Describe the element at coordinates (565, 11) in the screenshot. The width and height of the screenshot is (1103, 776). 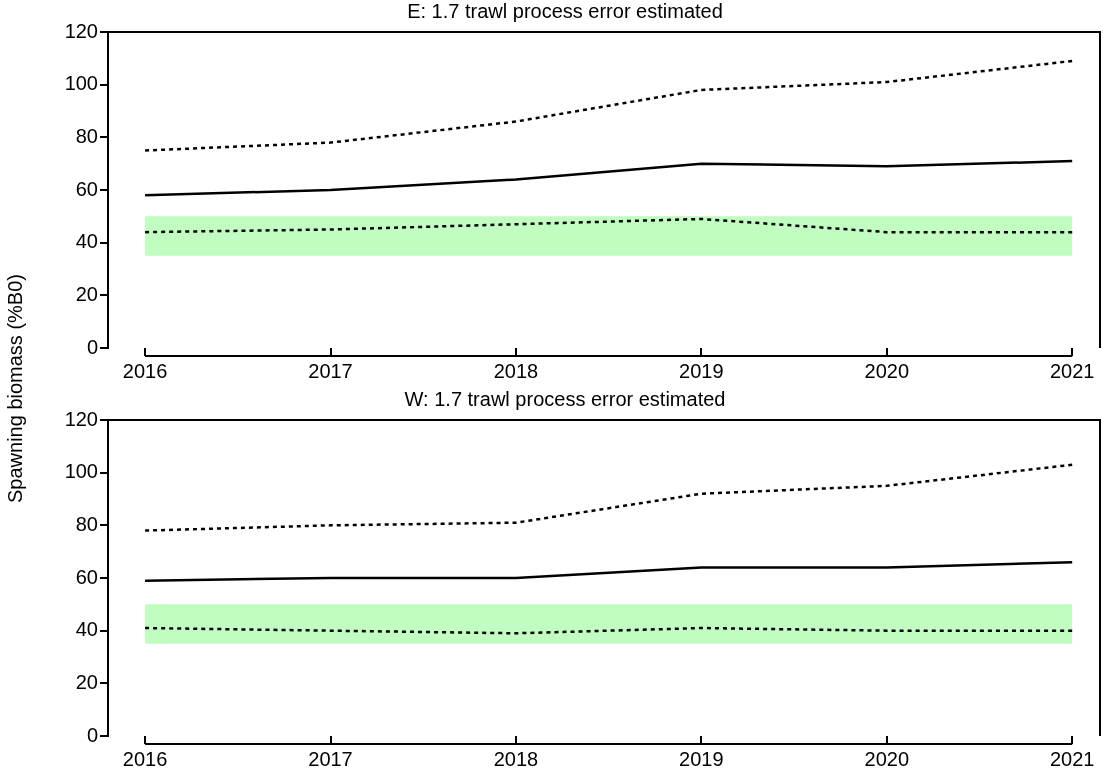
I see `chart-title: E: 1.7 trawl process error estimated` at that location.